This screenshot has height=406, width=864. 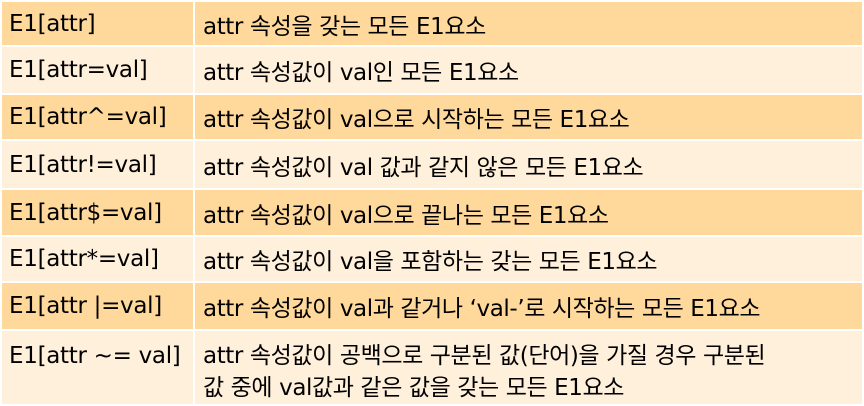 What do you see at coordinates (97, 259) in the screenshot?
I see `selector-cell: E1[attr*=val]` at bounding box center [97, 259].